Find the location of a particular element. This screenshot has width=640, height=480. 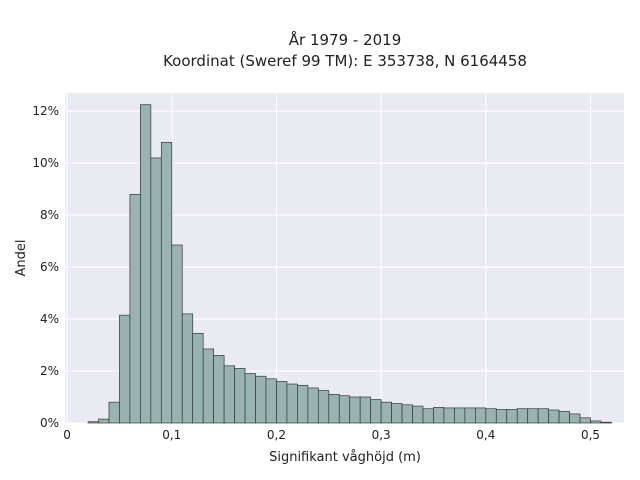

x-tick-label: 0 is located at coordinates (67, 435).